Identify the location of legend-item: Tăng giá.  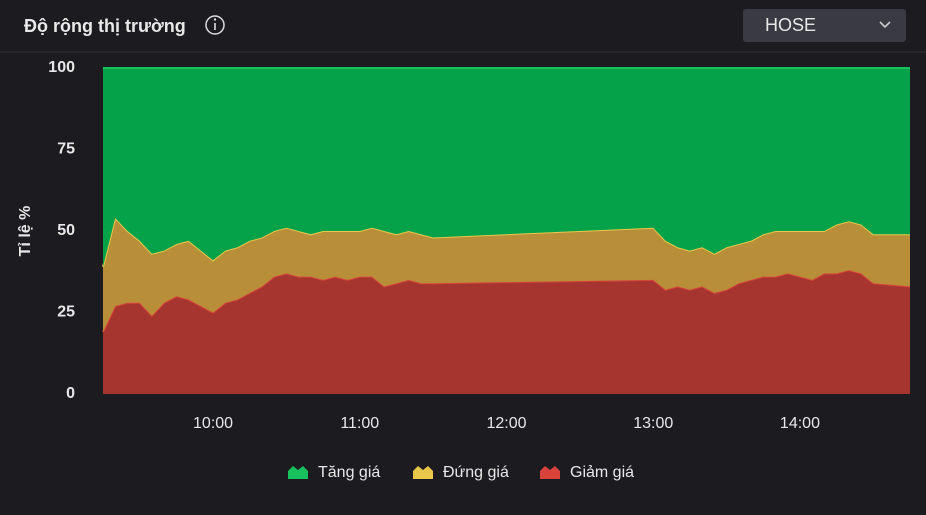
(334, 472).